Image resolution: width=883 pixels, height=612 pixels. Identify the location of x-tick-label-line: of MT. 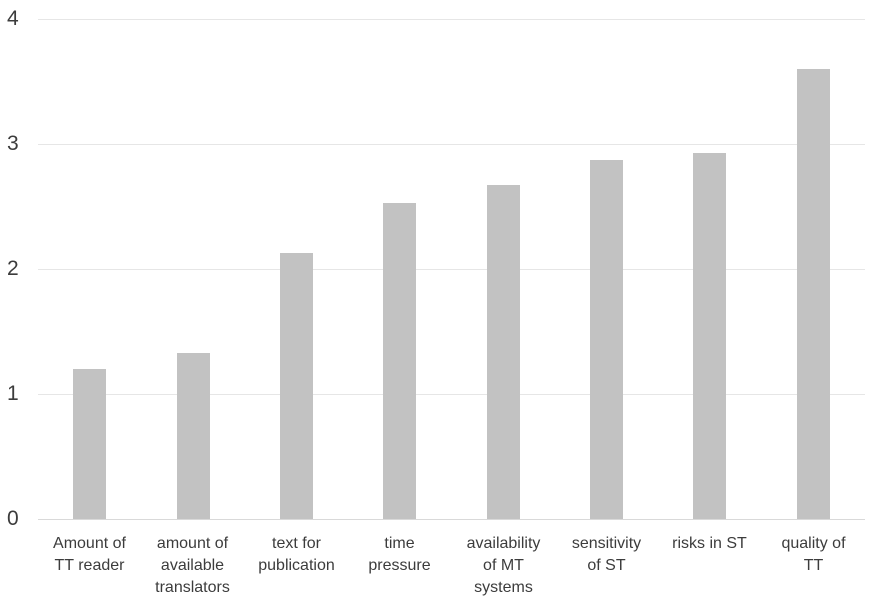
(503, 565).